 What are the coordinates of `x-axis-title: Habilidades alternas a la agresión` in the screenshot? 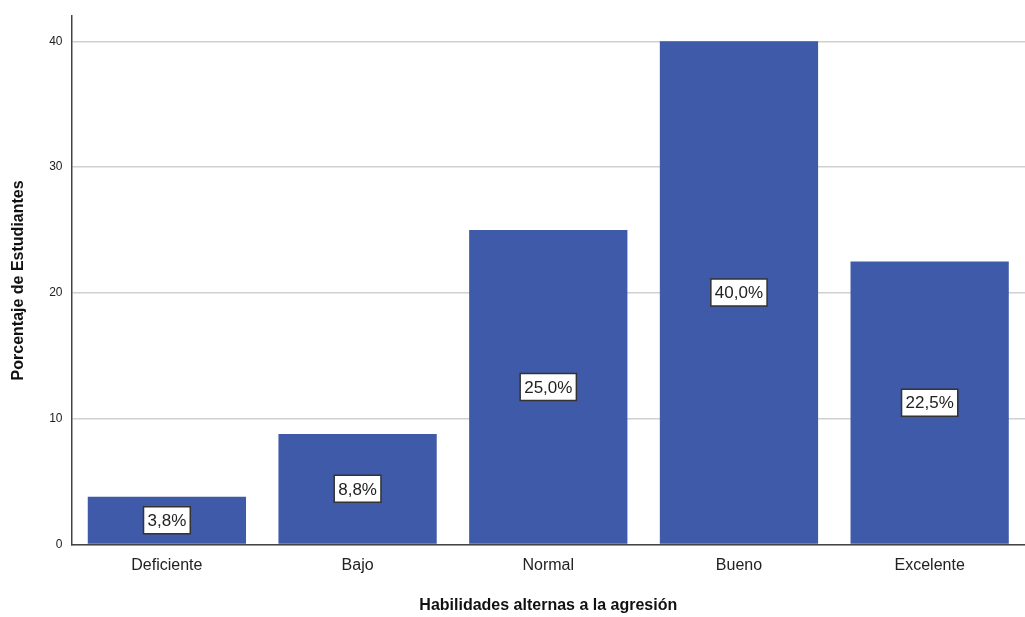 It's located at (548, 604).